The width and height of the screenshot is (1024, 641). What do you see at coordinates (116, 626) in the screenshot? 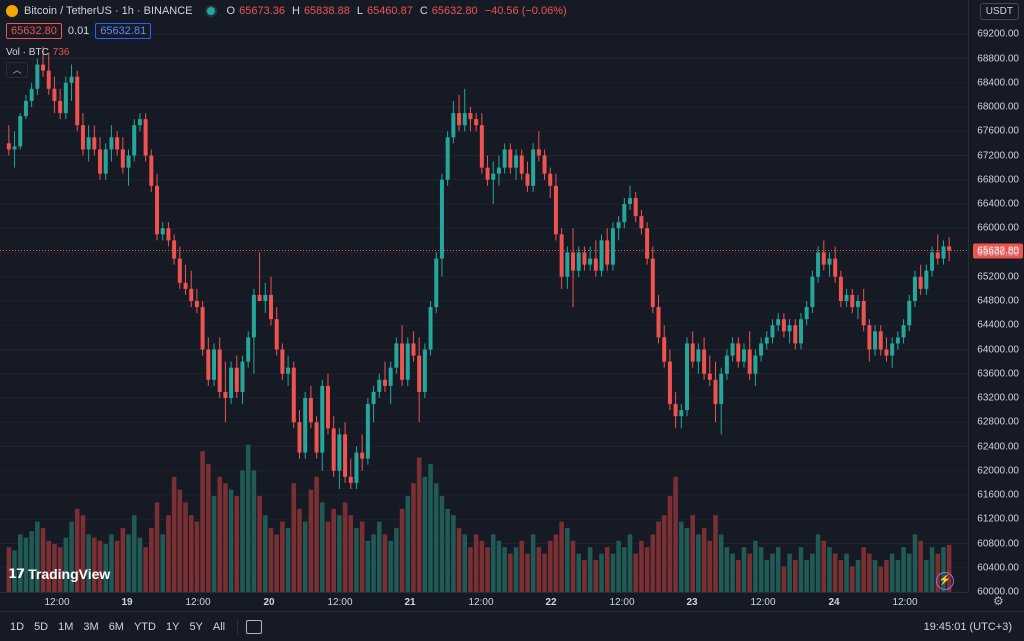
I see `range-button-6m: 6M` at bounding box center [116, 626].